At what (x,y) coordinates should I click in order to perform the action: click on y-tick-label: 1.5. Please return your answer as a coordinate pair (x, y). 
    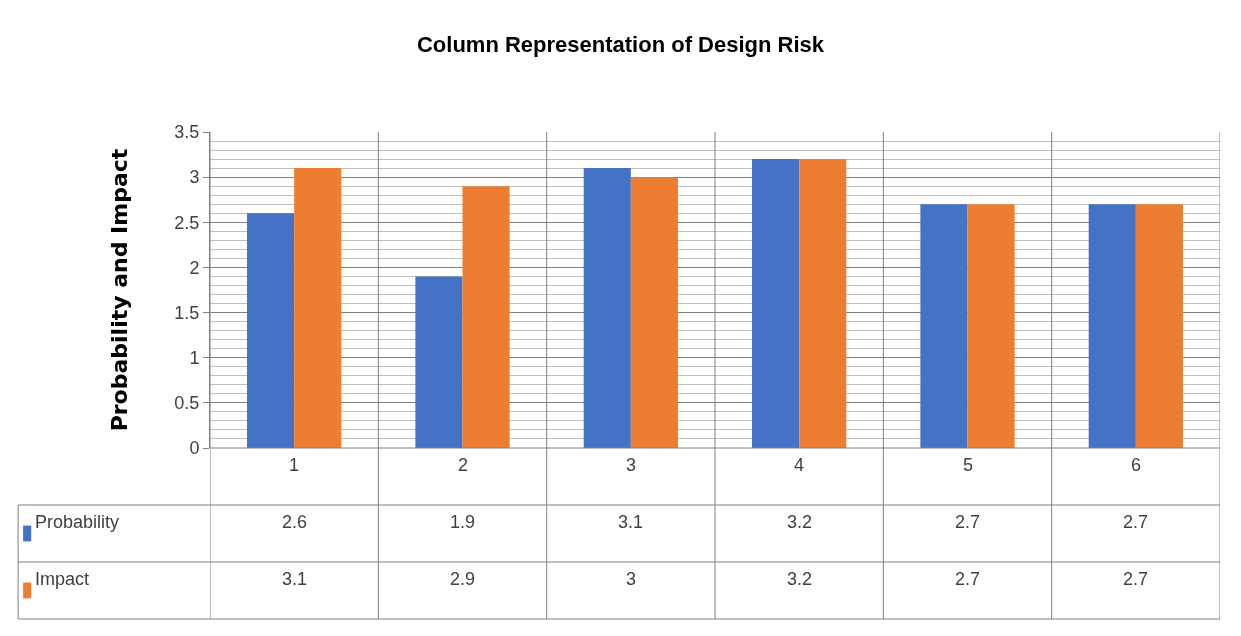
    Looking at the image, I should click on (187, 312).